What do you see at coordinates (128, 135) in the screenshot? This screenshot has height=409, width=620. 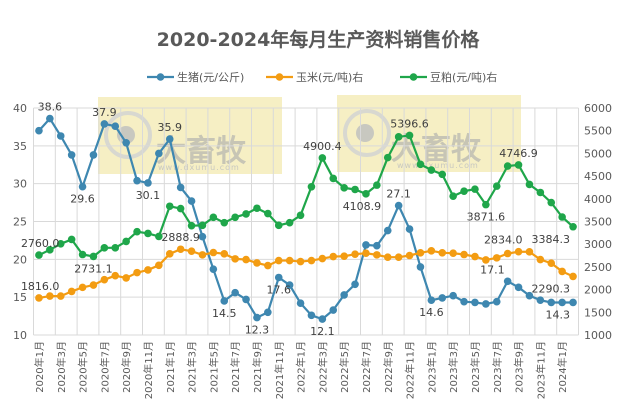 I see `watermark-logo-icon` at bounding box center [128, 135].